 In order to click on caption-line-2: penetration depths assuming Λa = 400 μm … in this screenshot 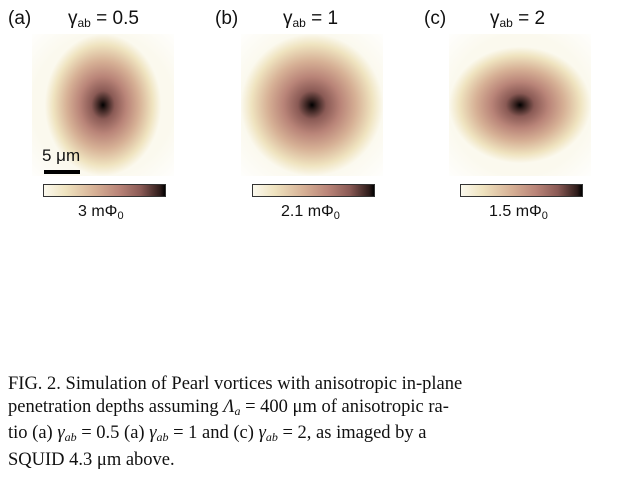, I will do `click(309, 409)`.